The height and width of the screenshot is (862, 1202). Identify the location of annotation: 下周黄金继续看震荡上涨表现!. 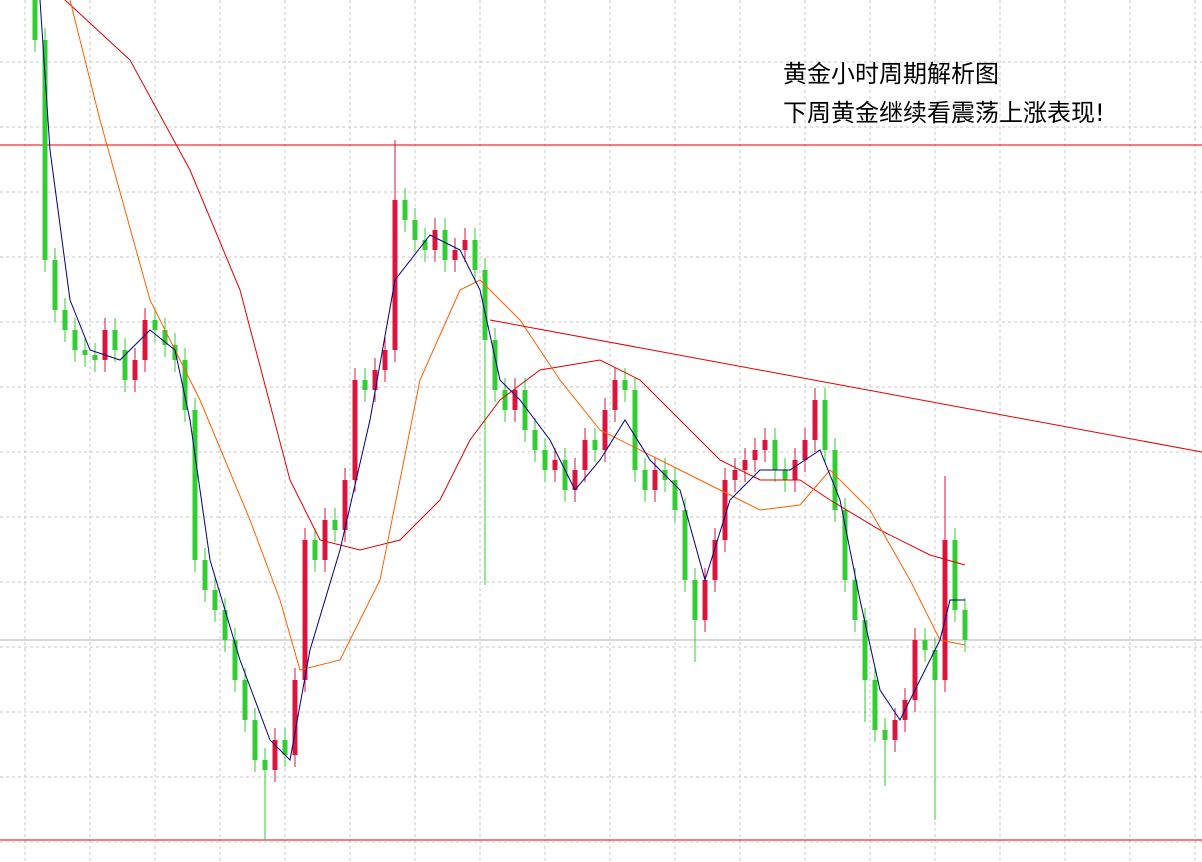
(944, 113).